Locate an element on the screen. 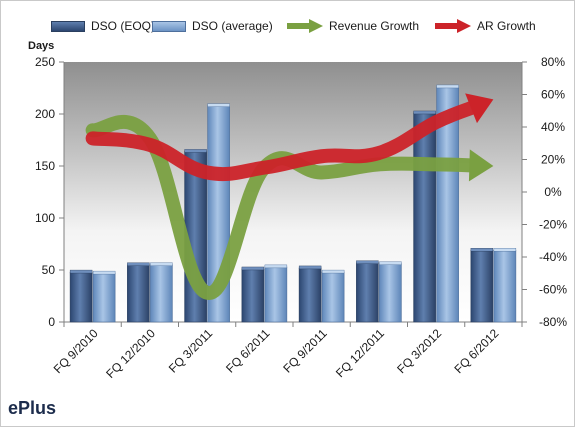  y-tick-label-left: 200 is located at coordinates (45, 114).